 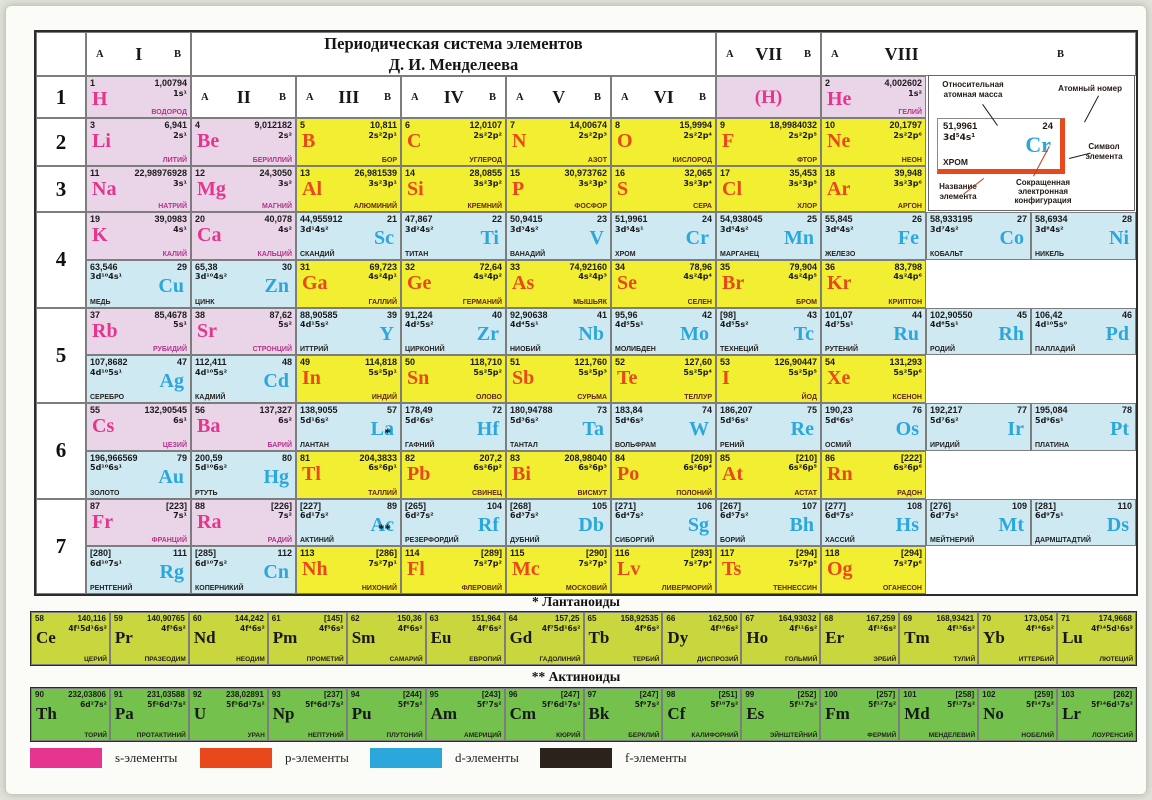 I want to click on atomic-mass: 180,94788, so click(x=531, y=410).